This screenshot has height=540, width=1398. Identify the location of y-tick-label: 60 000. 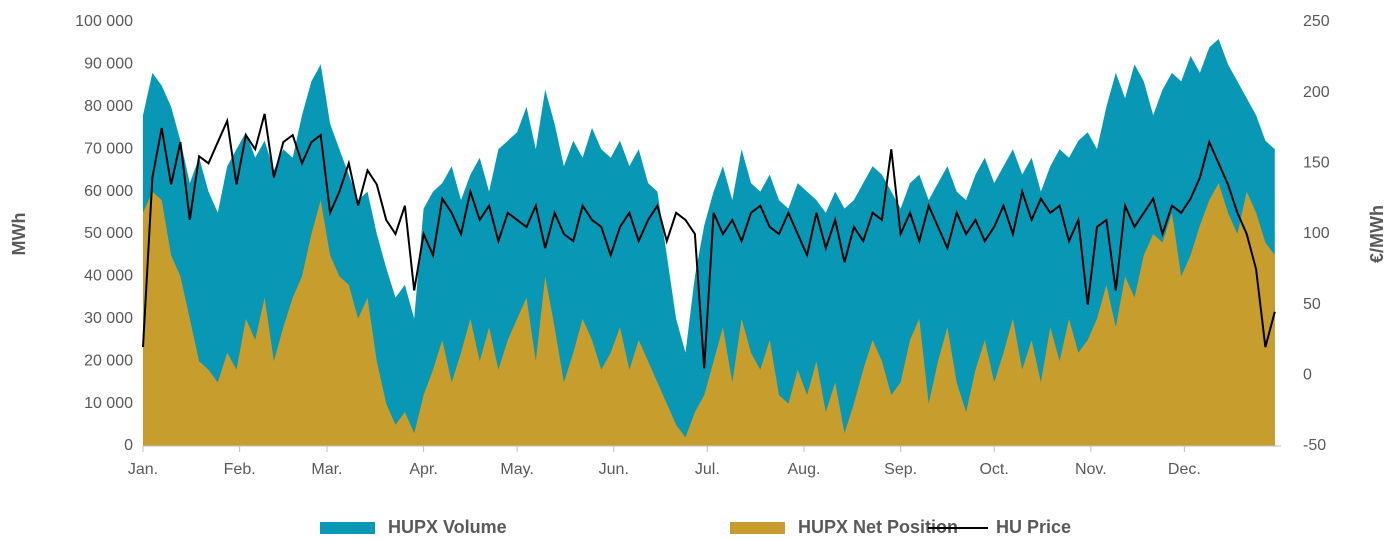
(108, 191).